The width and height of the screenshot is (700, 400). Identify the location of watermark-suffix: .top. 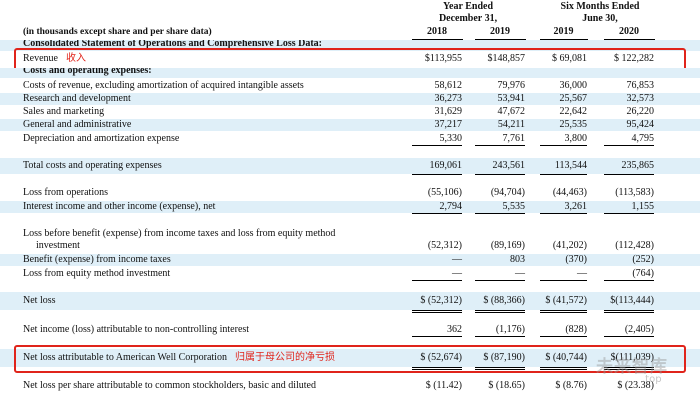
(652, 379).